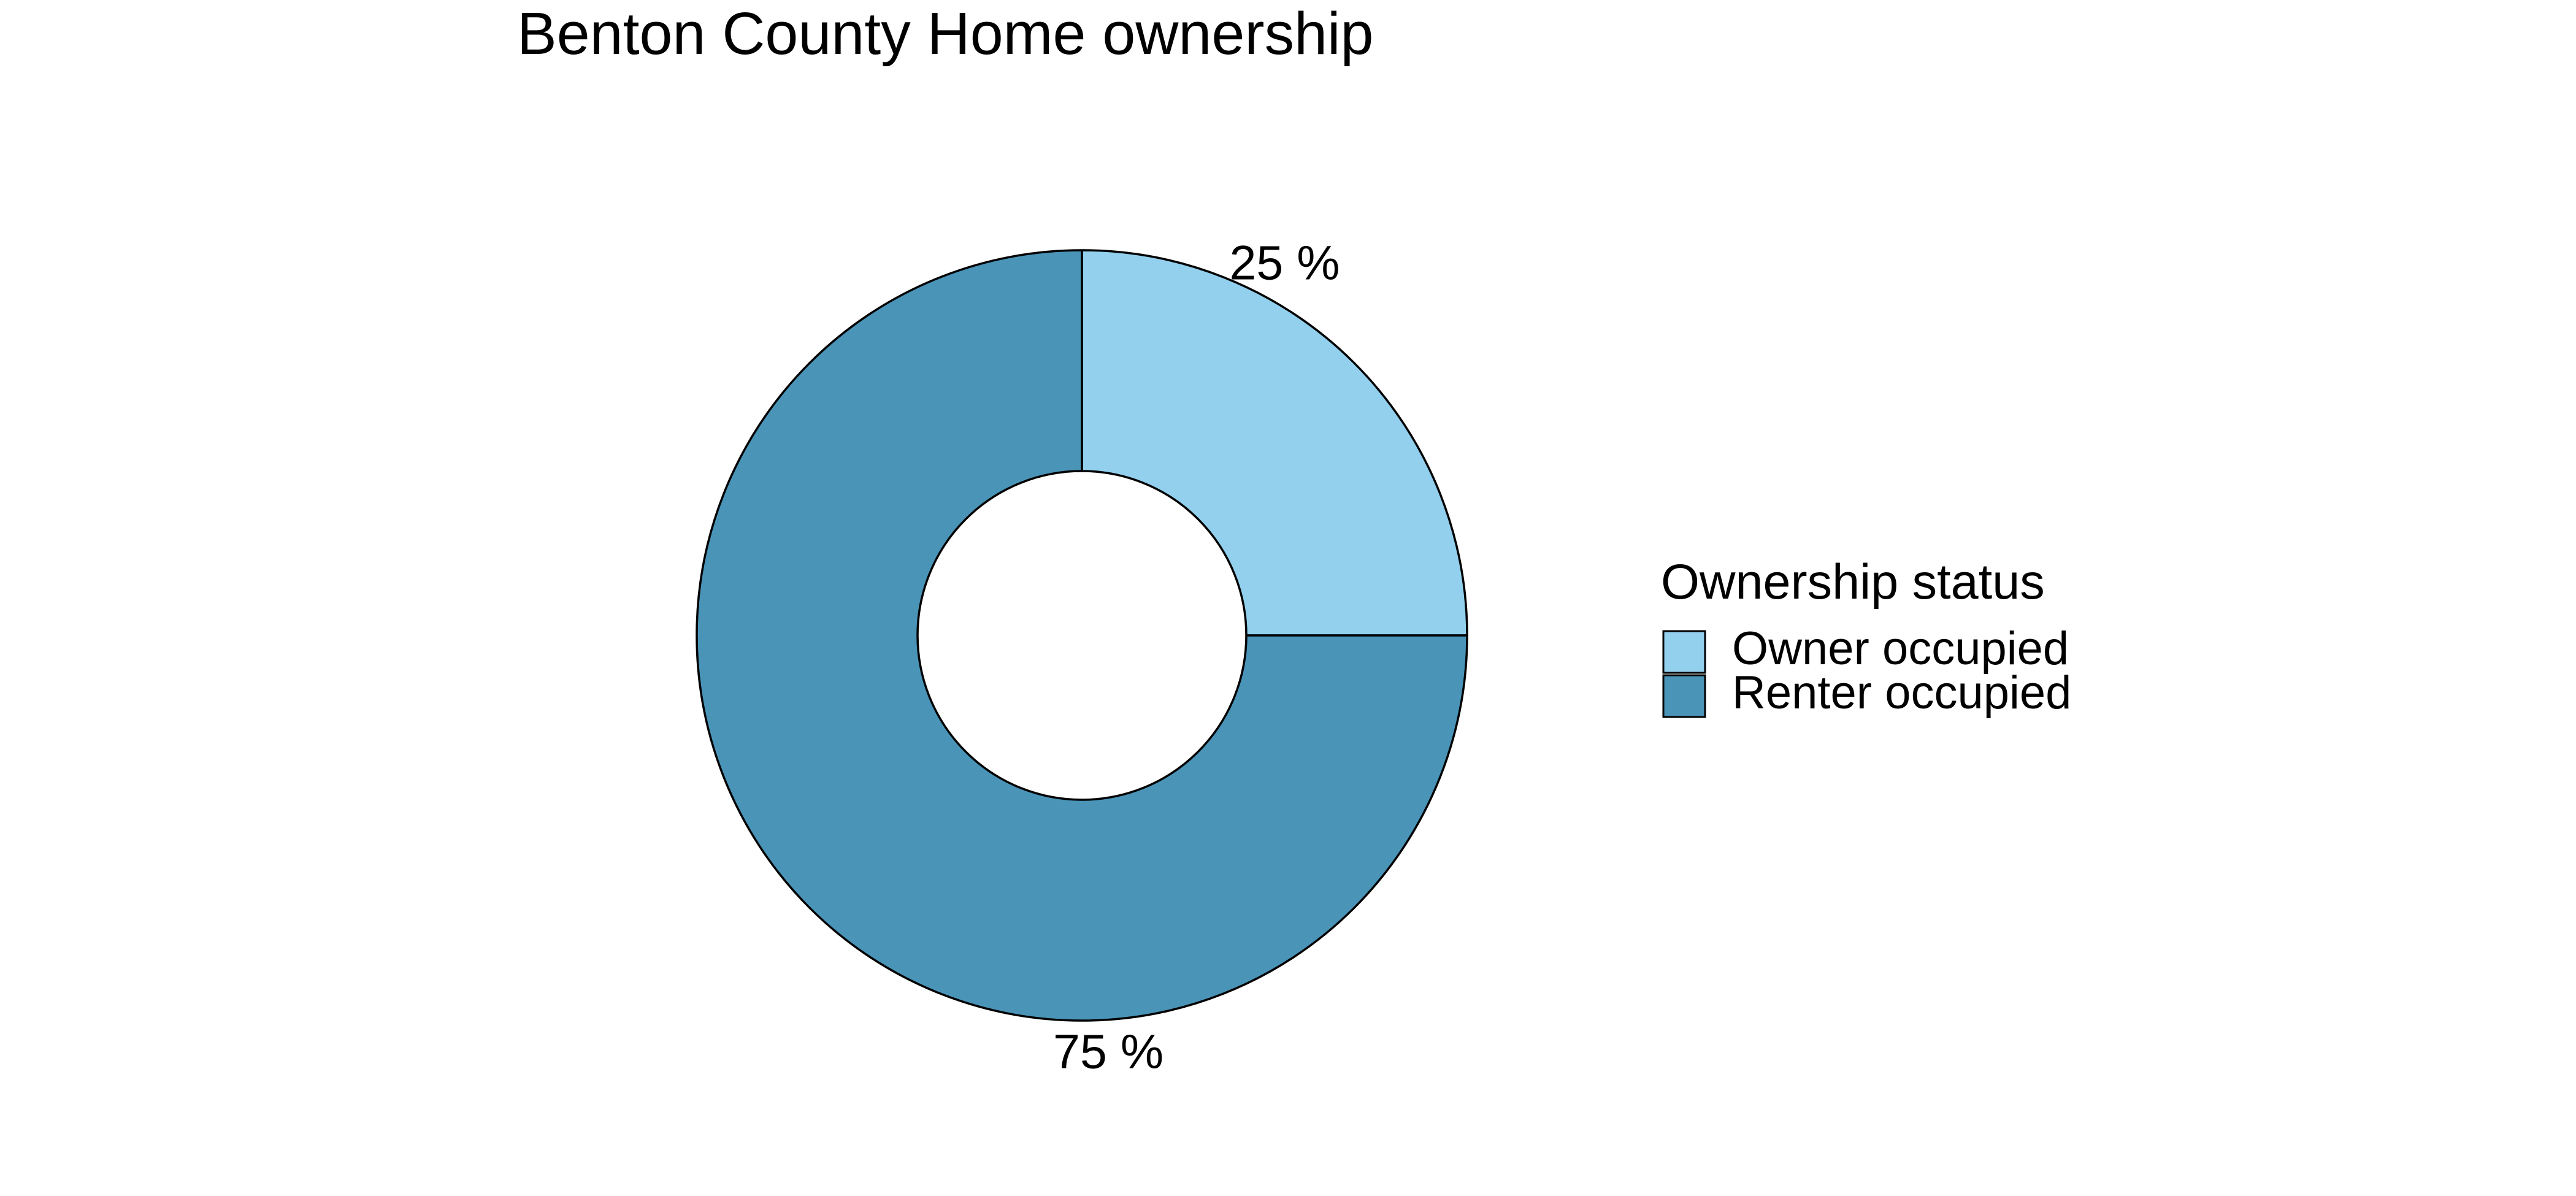 This screenshot has width=2576, height=1196. Describe the element at coordinates (1853, 582) in the screenshot. I see `legend-title: Ownership status` at that location.